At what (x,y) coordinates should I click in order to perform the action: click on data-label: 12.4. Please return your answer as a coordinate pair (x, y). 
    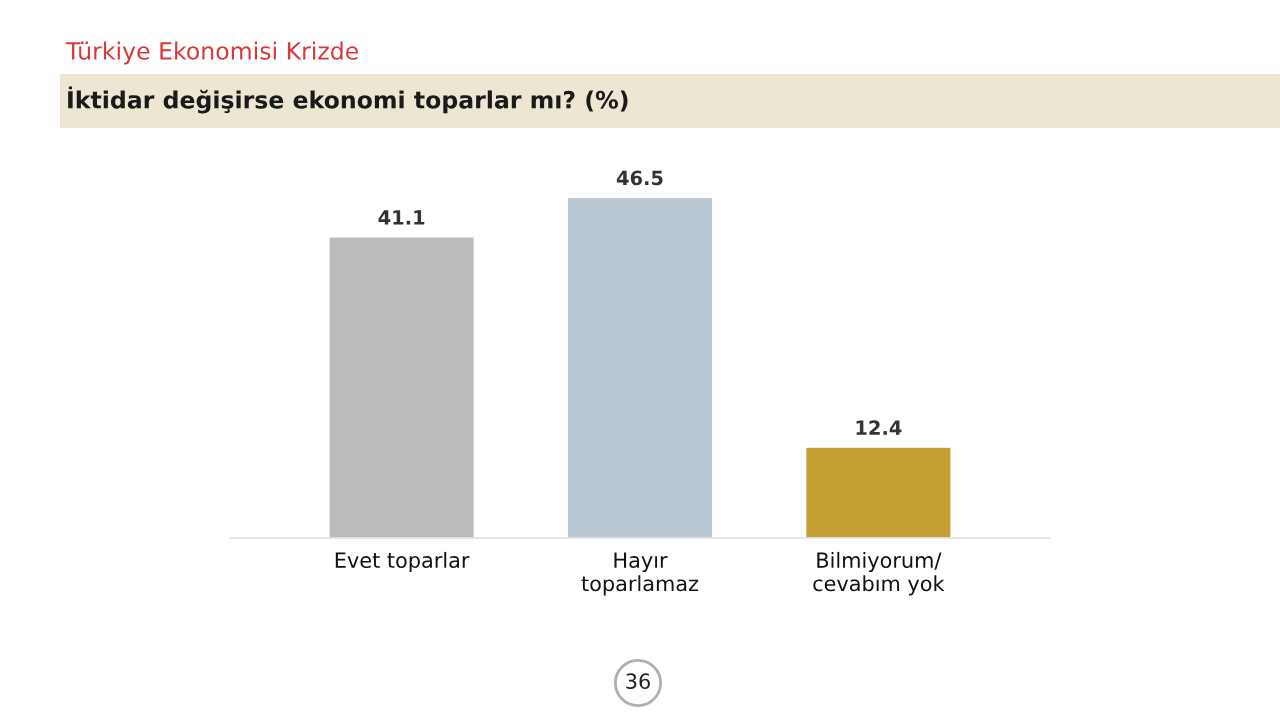
    Looking at the image, I should click on (879, 427).